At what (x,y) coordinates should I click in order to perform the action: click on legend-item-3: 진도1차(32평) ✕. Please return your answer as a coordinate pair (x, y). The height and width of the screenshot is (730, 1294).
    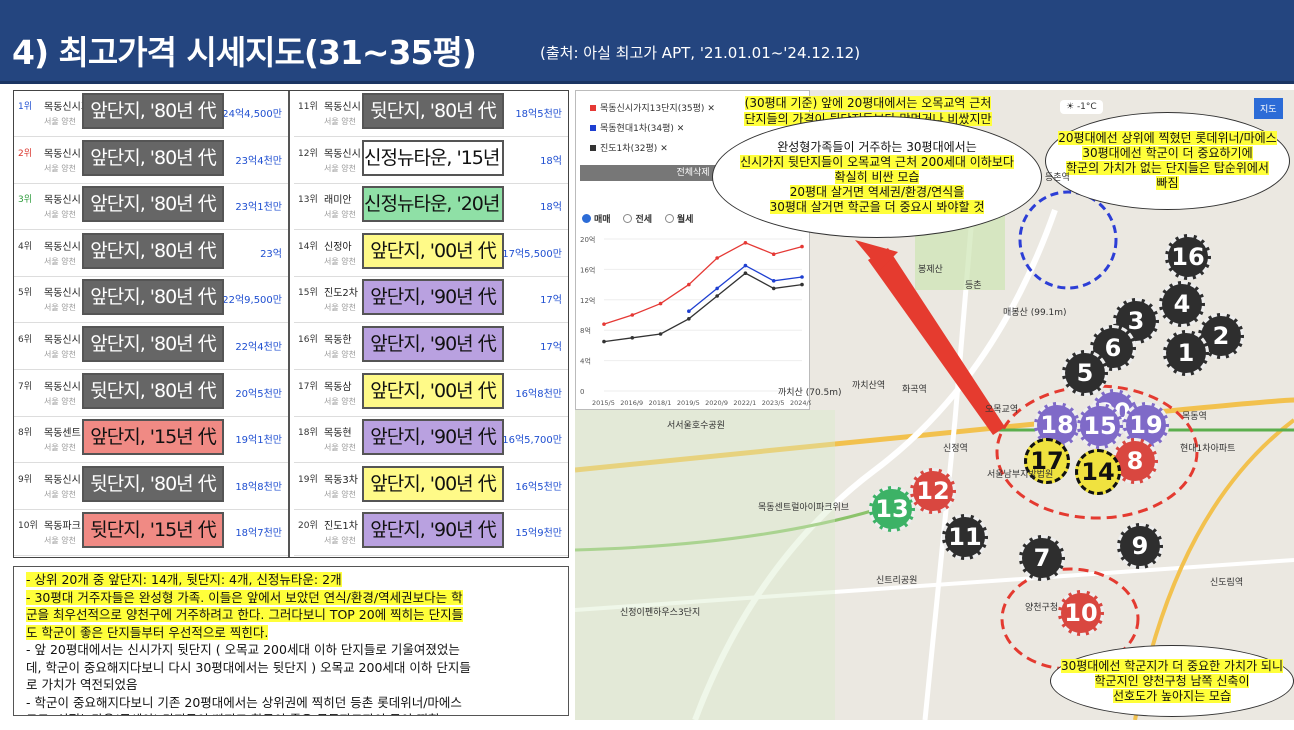
    Looking at the image, I should click on (629, 147).